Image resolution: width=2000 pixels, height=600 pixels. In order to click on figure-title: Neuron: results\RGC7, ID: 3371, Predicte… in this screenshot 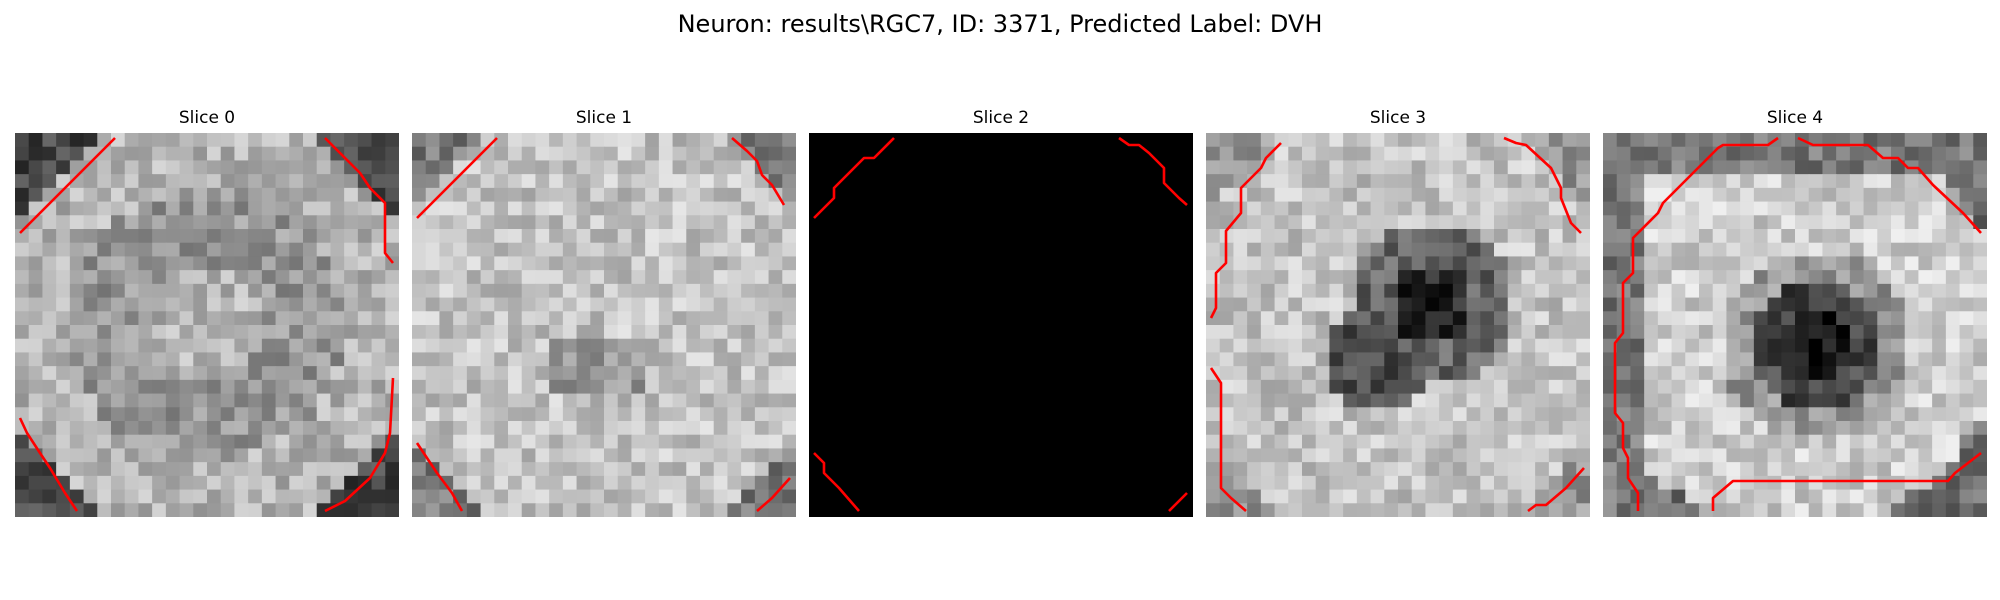, I will do `click(1000, 24)`.